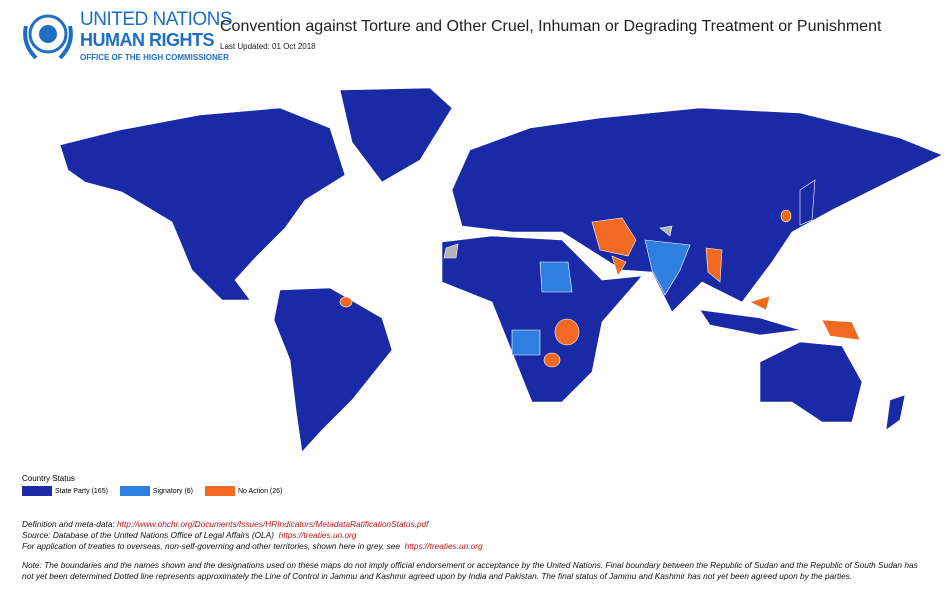  Describe the element at coordinates (268, 46) in the screenshot. I see `updated: Last Updated: 01 Oct 2018` at that location.